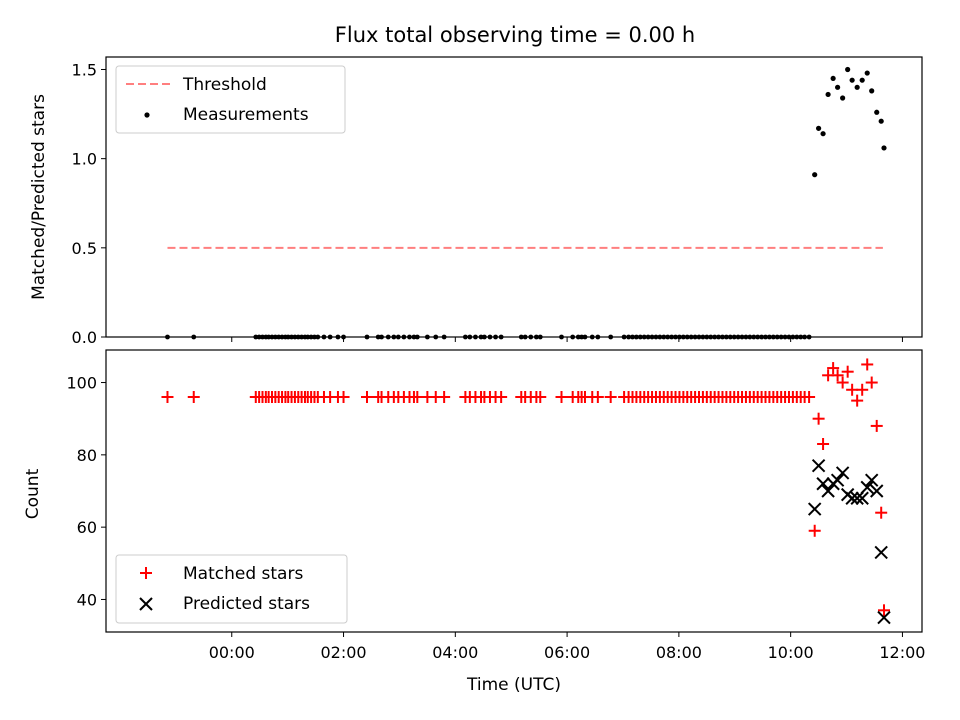 This screenshot has height=720, width=960. I want to click on predicted-legend-label: Predicted stars, so click(246, 604).